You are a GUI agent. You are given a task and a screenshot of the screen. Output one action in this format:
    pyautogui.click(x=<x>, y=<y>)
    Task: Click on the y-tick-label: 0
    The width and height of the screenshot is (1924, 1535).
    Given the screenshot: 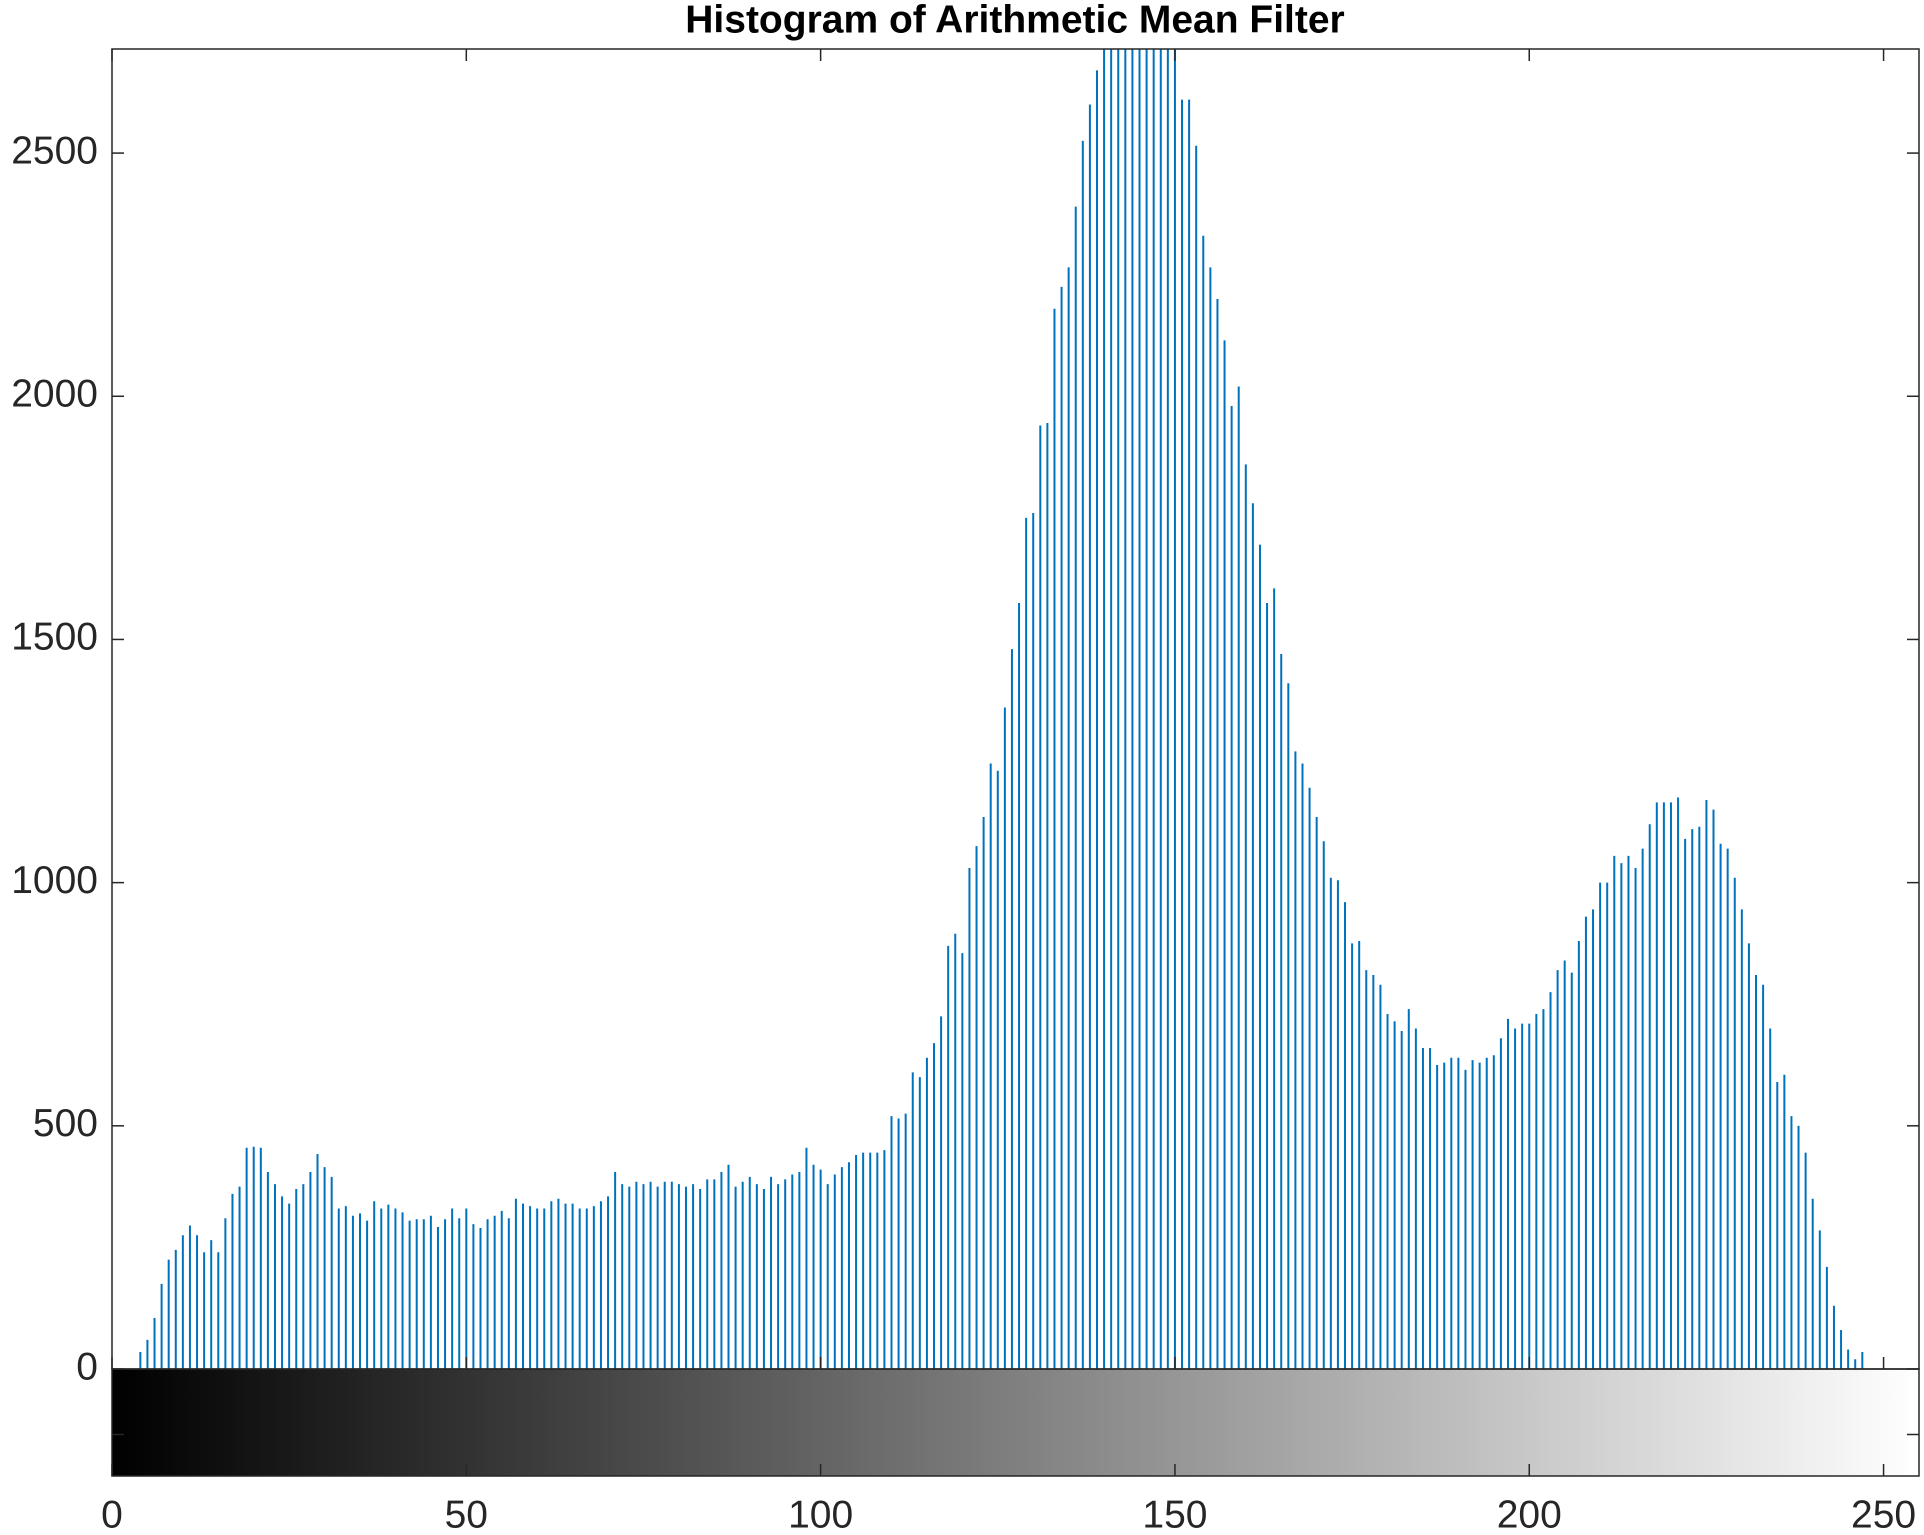 What is the action you would take?
    pyautogui.click(x=87, y=1366)
    